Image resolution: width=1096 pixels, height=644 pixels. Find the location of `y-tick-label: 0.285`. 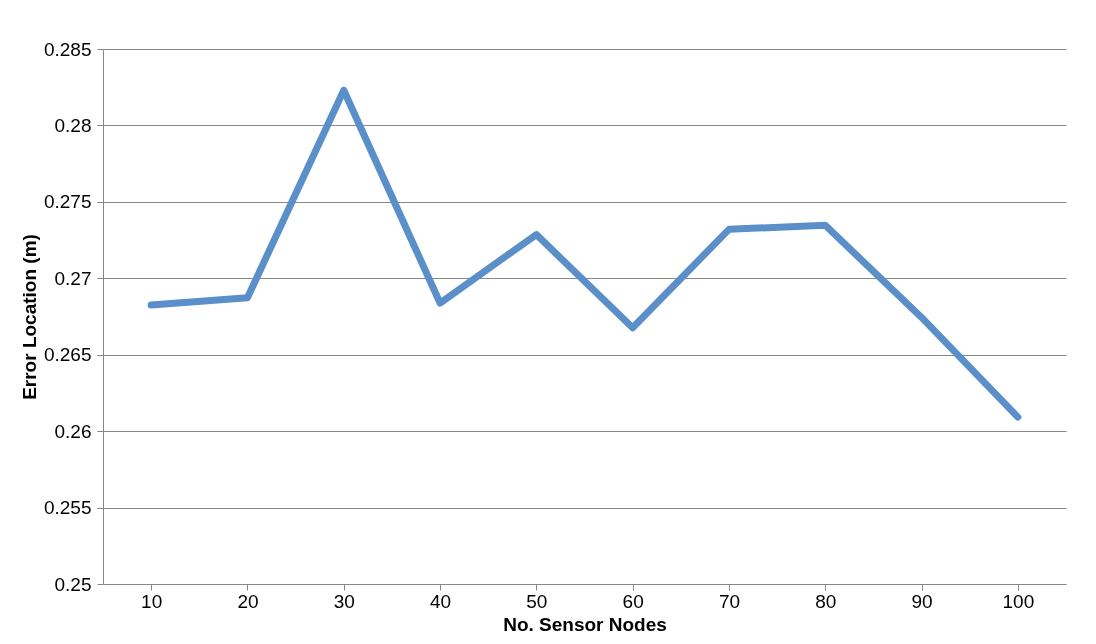

y-tick-label: 0.285 is located at coordinates (67, 49).